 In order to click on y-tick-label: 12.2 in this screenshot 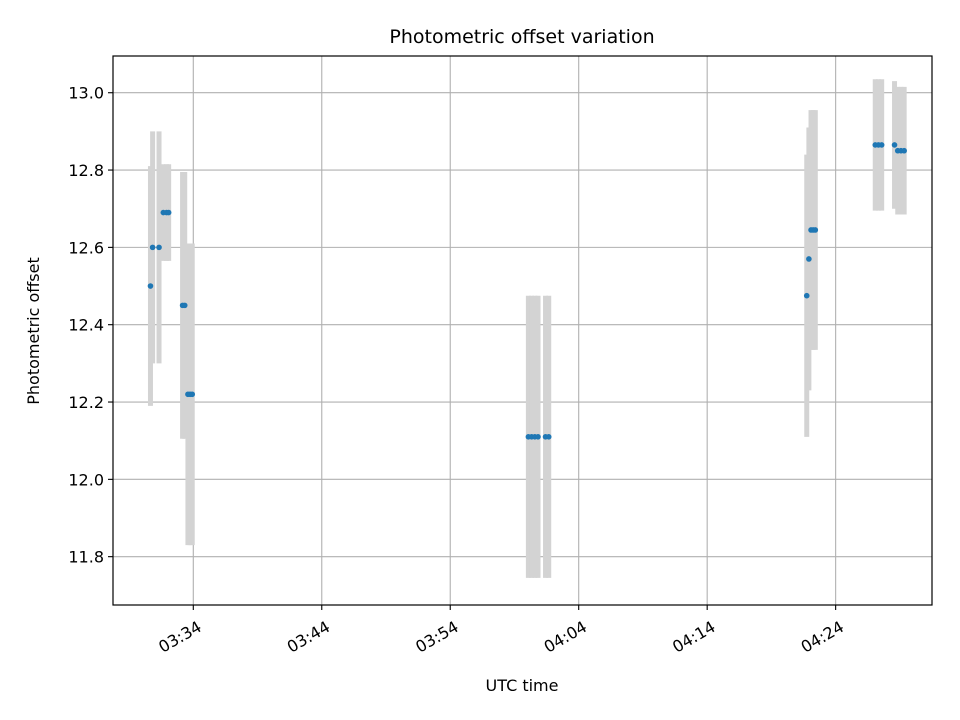, I will do `click(86, 402)`.